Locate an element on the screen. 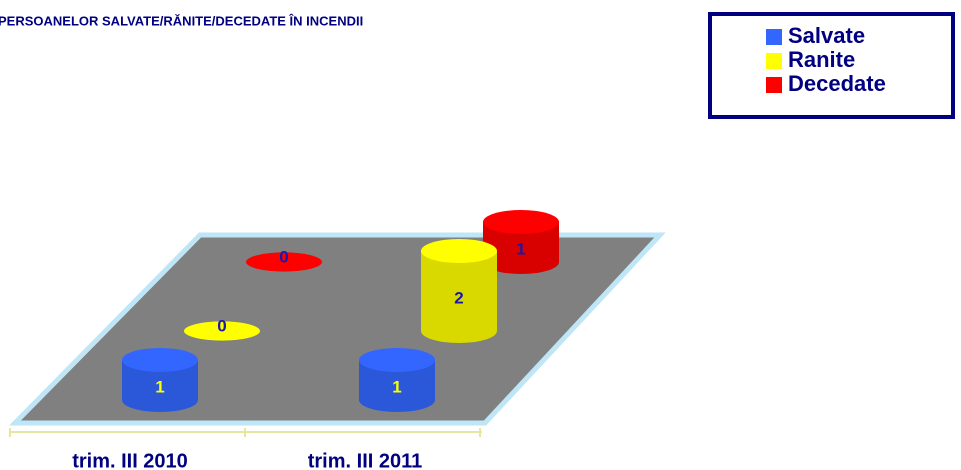 The image size is (961, 470). legend is located at coordinates (831, 65).